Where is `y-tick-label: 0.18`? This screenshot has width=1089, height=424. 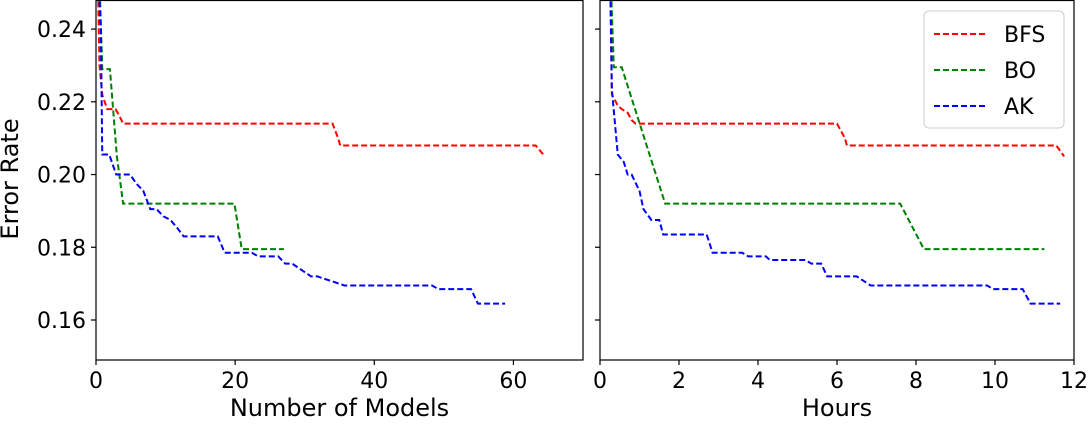 y-tick-label: 0.18 is located at coordinates (61, 248).